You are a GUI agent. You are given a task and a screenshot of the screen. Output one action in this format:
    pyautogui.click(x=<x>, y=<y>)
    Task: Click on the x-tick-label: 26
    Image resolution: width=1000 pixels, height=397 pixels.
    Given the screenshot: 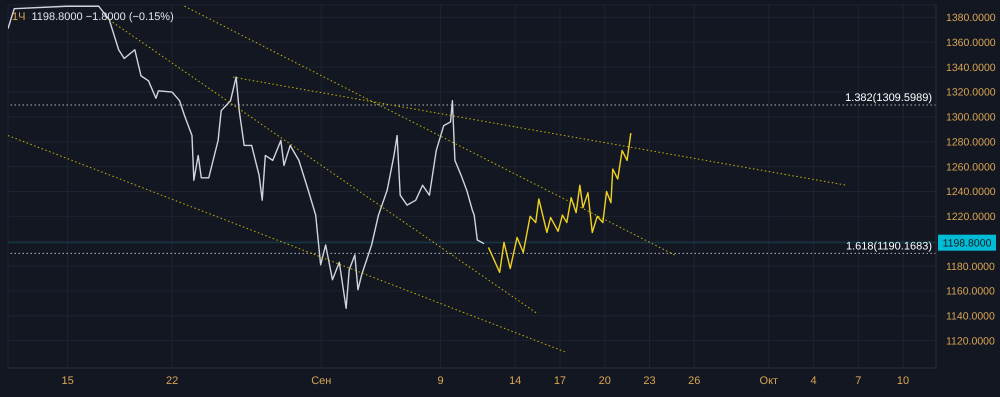 What is the action you would take?
    pyautogui.click(x=694, y=380)
    